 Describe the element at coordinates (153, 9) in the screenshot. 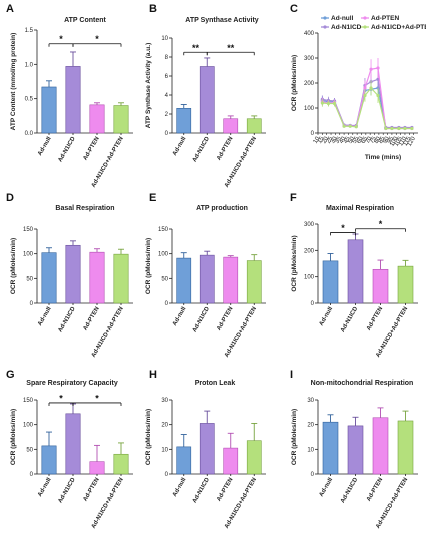

I see `panel-letter: B` at that location.